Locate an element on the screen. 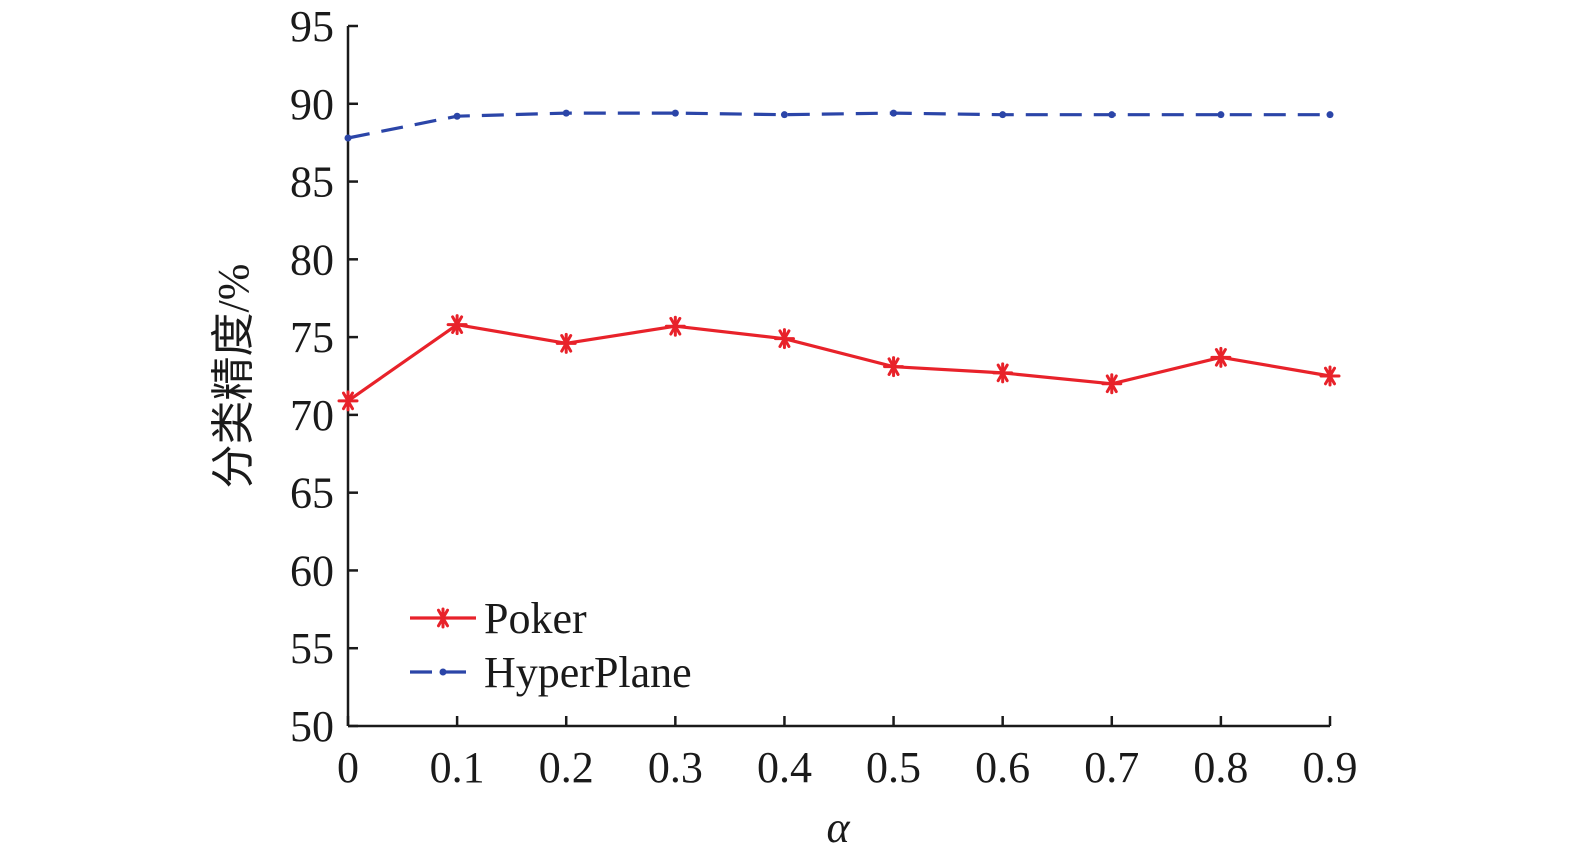 Image resolution: width=1575 pixels, height=864 pixels. series-hyperplane is located at coordinates (839, 125).